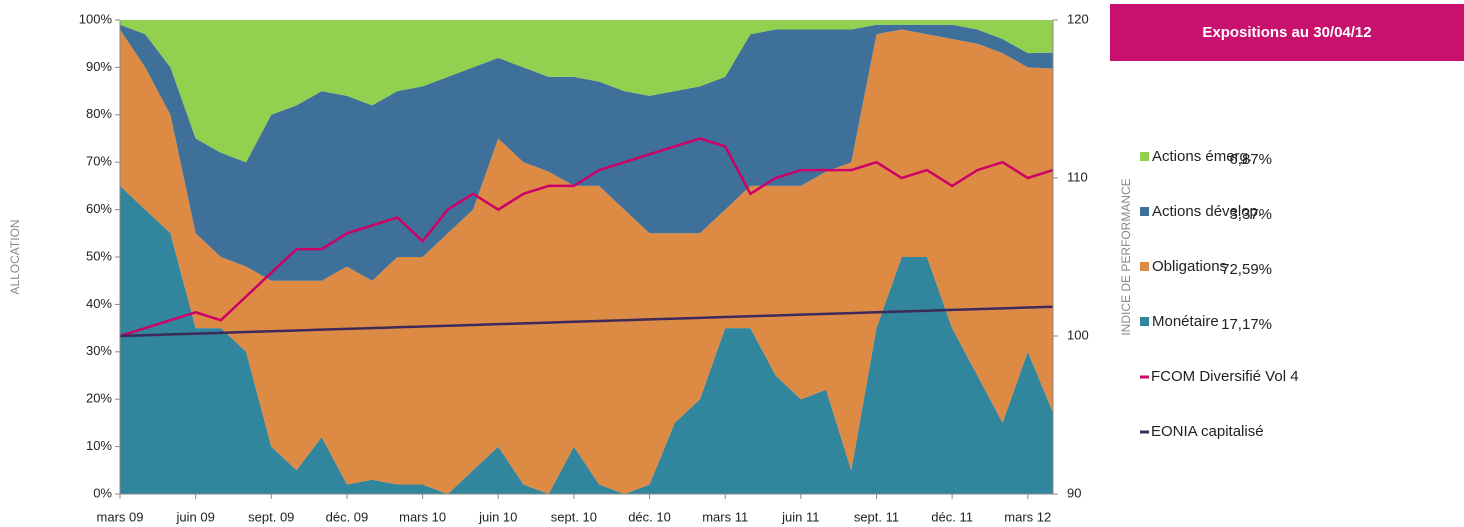  I want to click on x-tick-label: sept. 11, so click(876, 516).